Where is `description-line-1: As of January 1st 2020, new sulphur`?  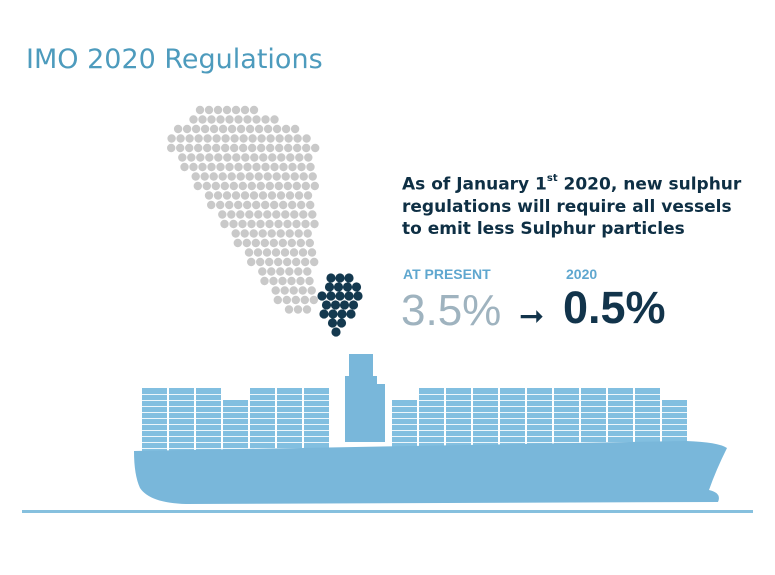 description-line-1: As of January 1st 2020, new sulphur is located at coordinates (572, 184).